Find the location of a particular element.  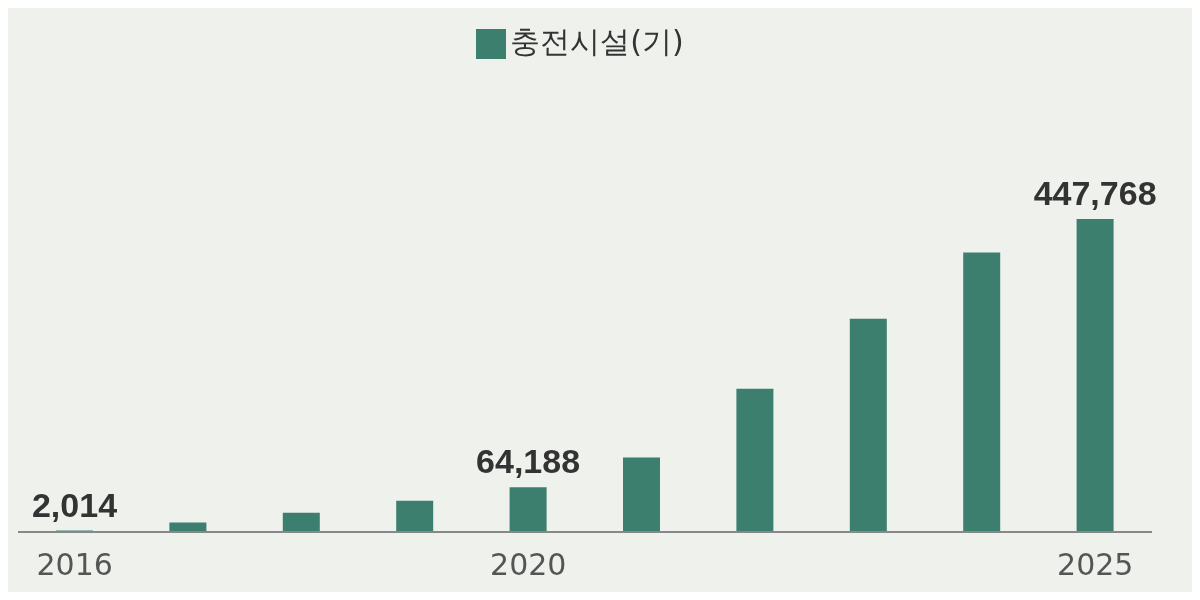

data-label: 447,768 is located at coordinates (1095, 193).